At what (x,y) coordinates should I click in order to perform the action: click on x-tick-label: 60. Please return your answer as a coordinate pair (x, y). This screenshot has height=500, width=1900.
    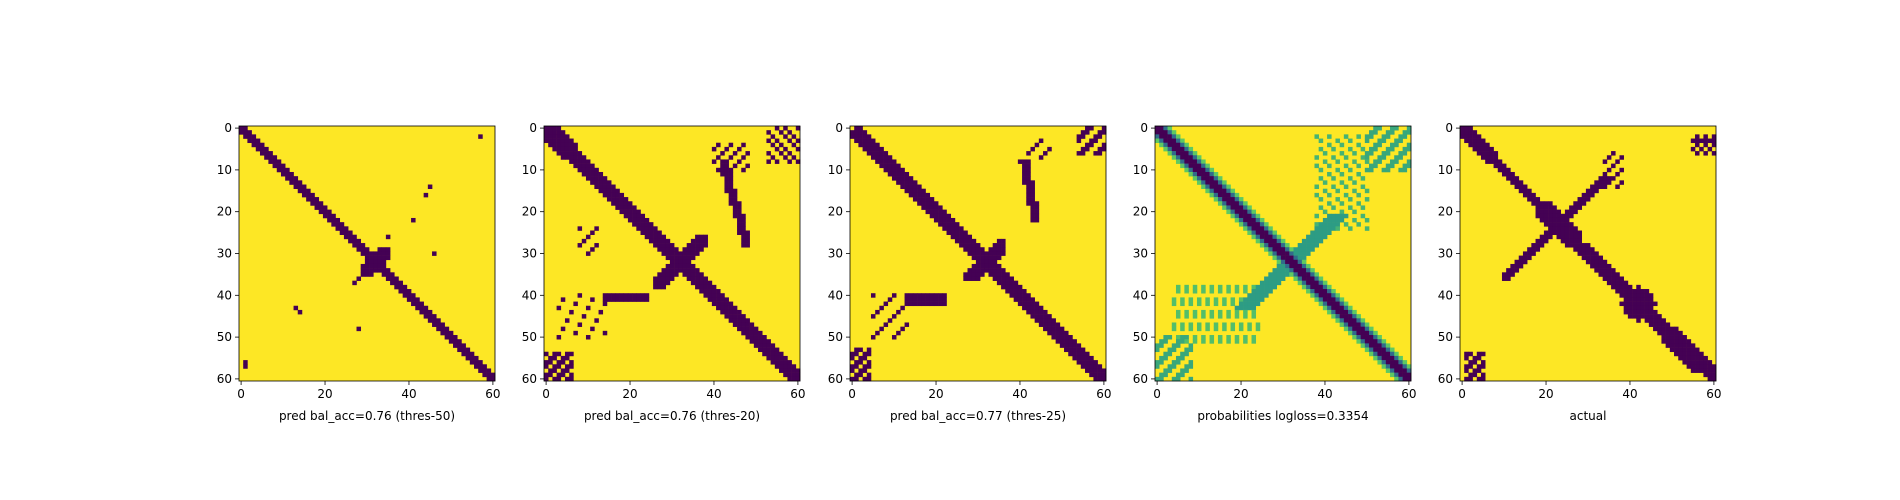
    Looking at the image, I should click on (1713, 394).